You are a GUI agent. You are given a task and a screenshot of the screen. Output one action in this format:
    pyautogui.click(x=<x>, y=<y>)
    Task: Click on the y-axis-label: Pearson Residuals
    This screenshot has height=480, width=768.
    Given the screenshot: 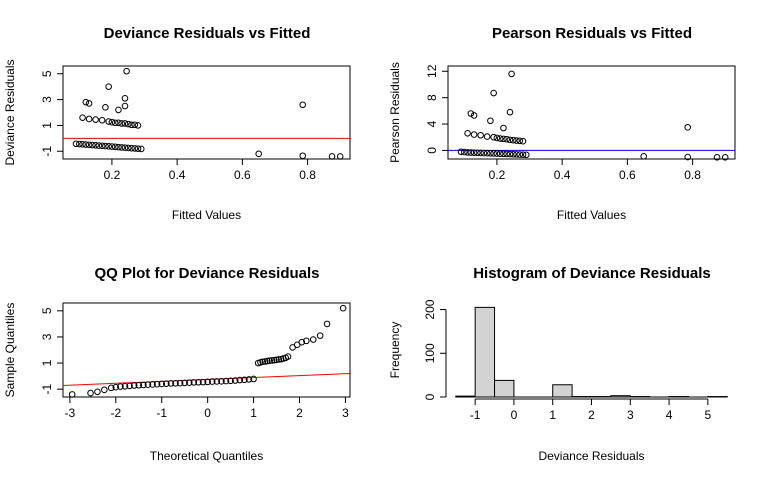 What is the action you would take?
    pyautogui.click(x=395, y=112)
    